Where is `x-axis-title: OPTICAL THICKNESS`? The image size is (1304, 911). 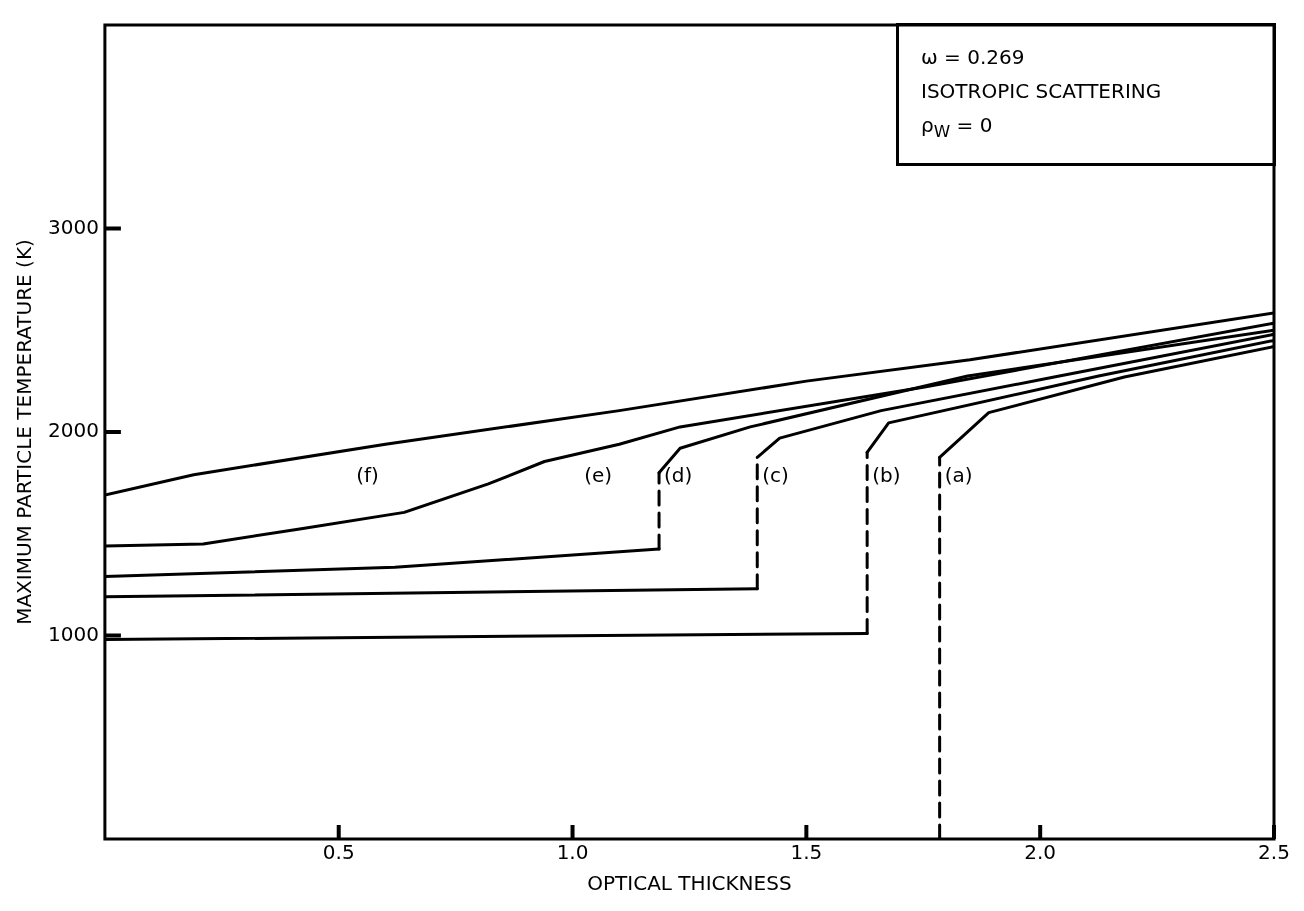
x-axis-title: OPTICAL THICKNESS is located at coordinates (689, 883).